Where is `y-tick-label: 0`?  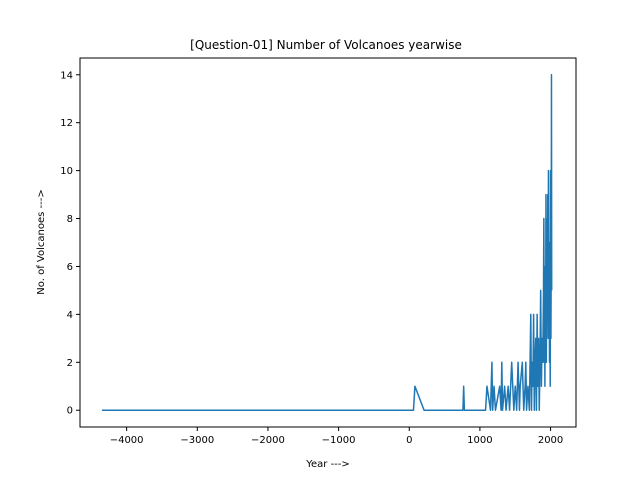
y-tick-label: 0 is located at coordinates (70, 411).